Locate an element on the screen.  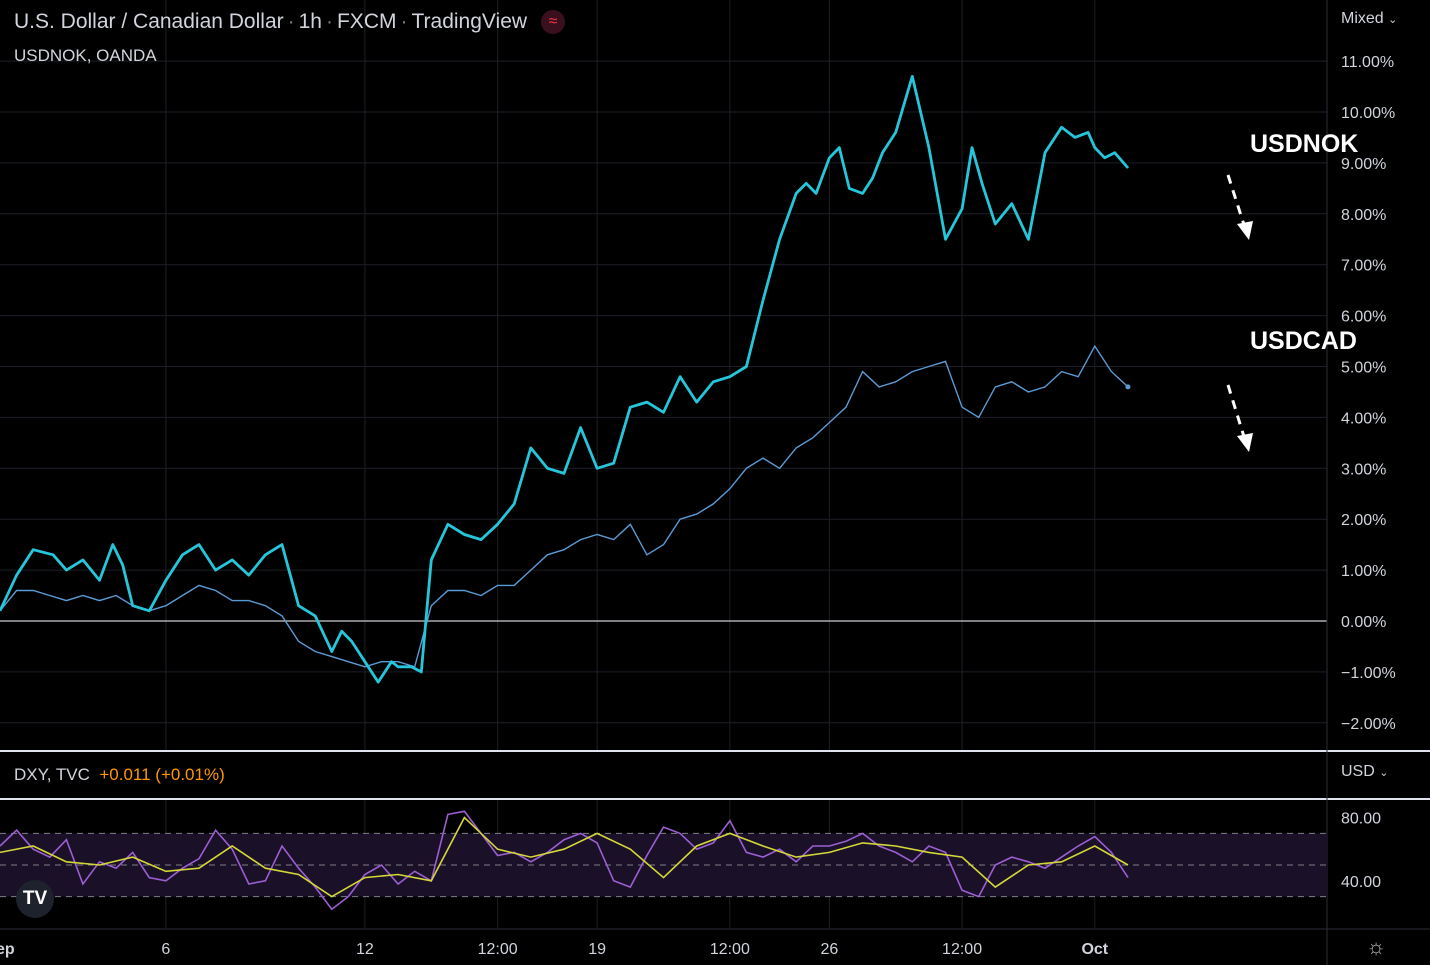
source: TradingView is located at coordinates (469, 21).